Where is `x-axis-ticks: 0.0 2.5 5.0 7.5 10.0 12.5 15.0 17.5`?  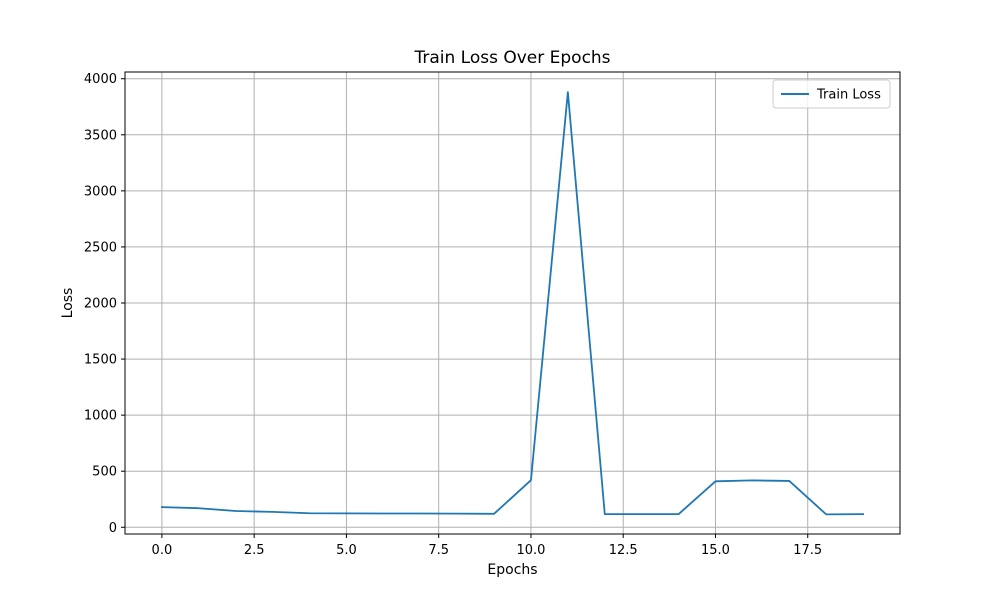
x-axis-ticks: 0.0 2.5 5.0 7.5 10.0 12.5 15.0 17.5 is located at coordinates (487, 546).